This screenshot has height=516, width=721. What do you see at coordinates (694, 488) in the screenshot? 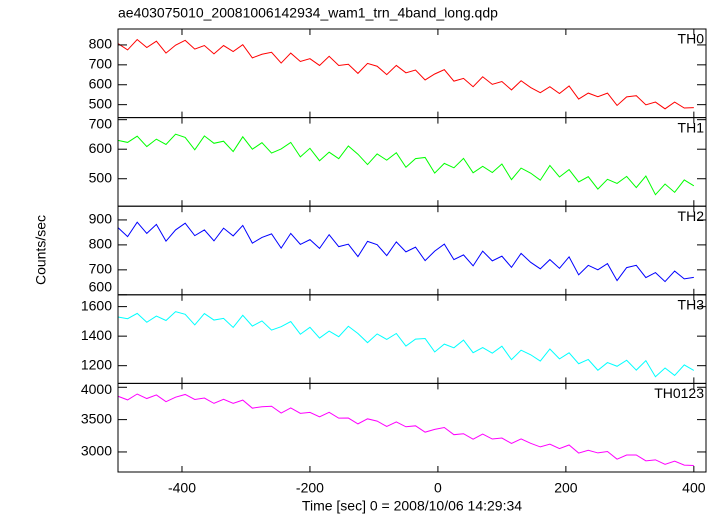
I see `x-tick-label: 400` at bounding box center [694, 488].